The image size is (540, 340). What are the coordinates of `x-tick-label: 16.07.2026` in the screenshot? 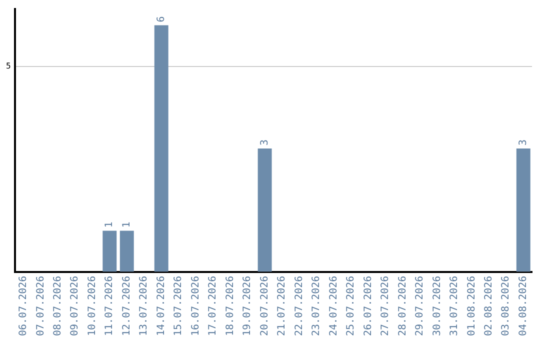 It's located at (196, 306).